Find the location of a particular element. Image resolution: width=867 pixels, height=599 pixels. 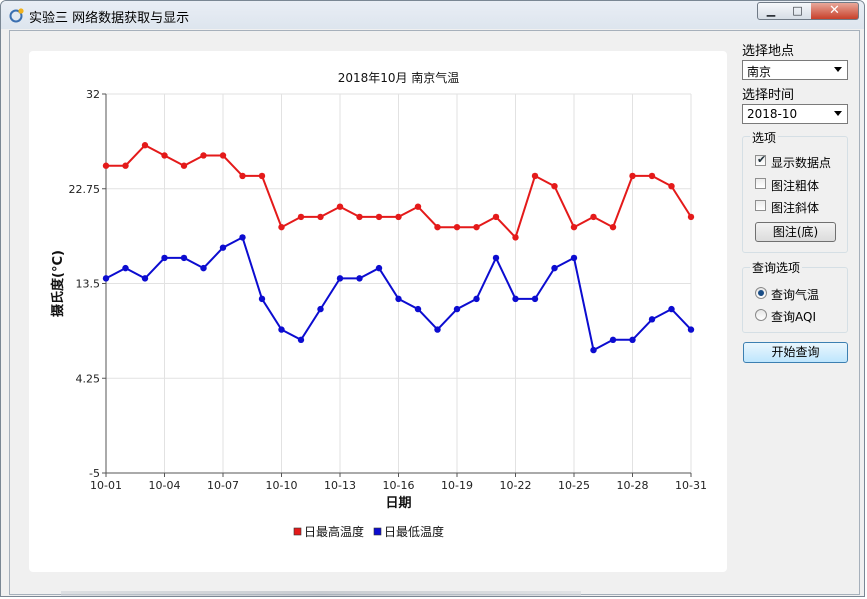

y-tick-label: 13.5 is located at coordinates (88, 284).